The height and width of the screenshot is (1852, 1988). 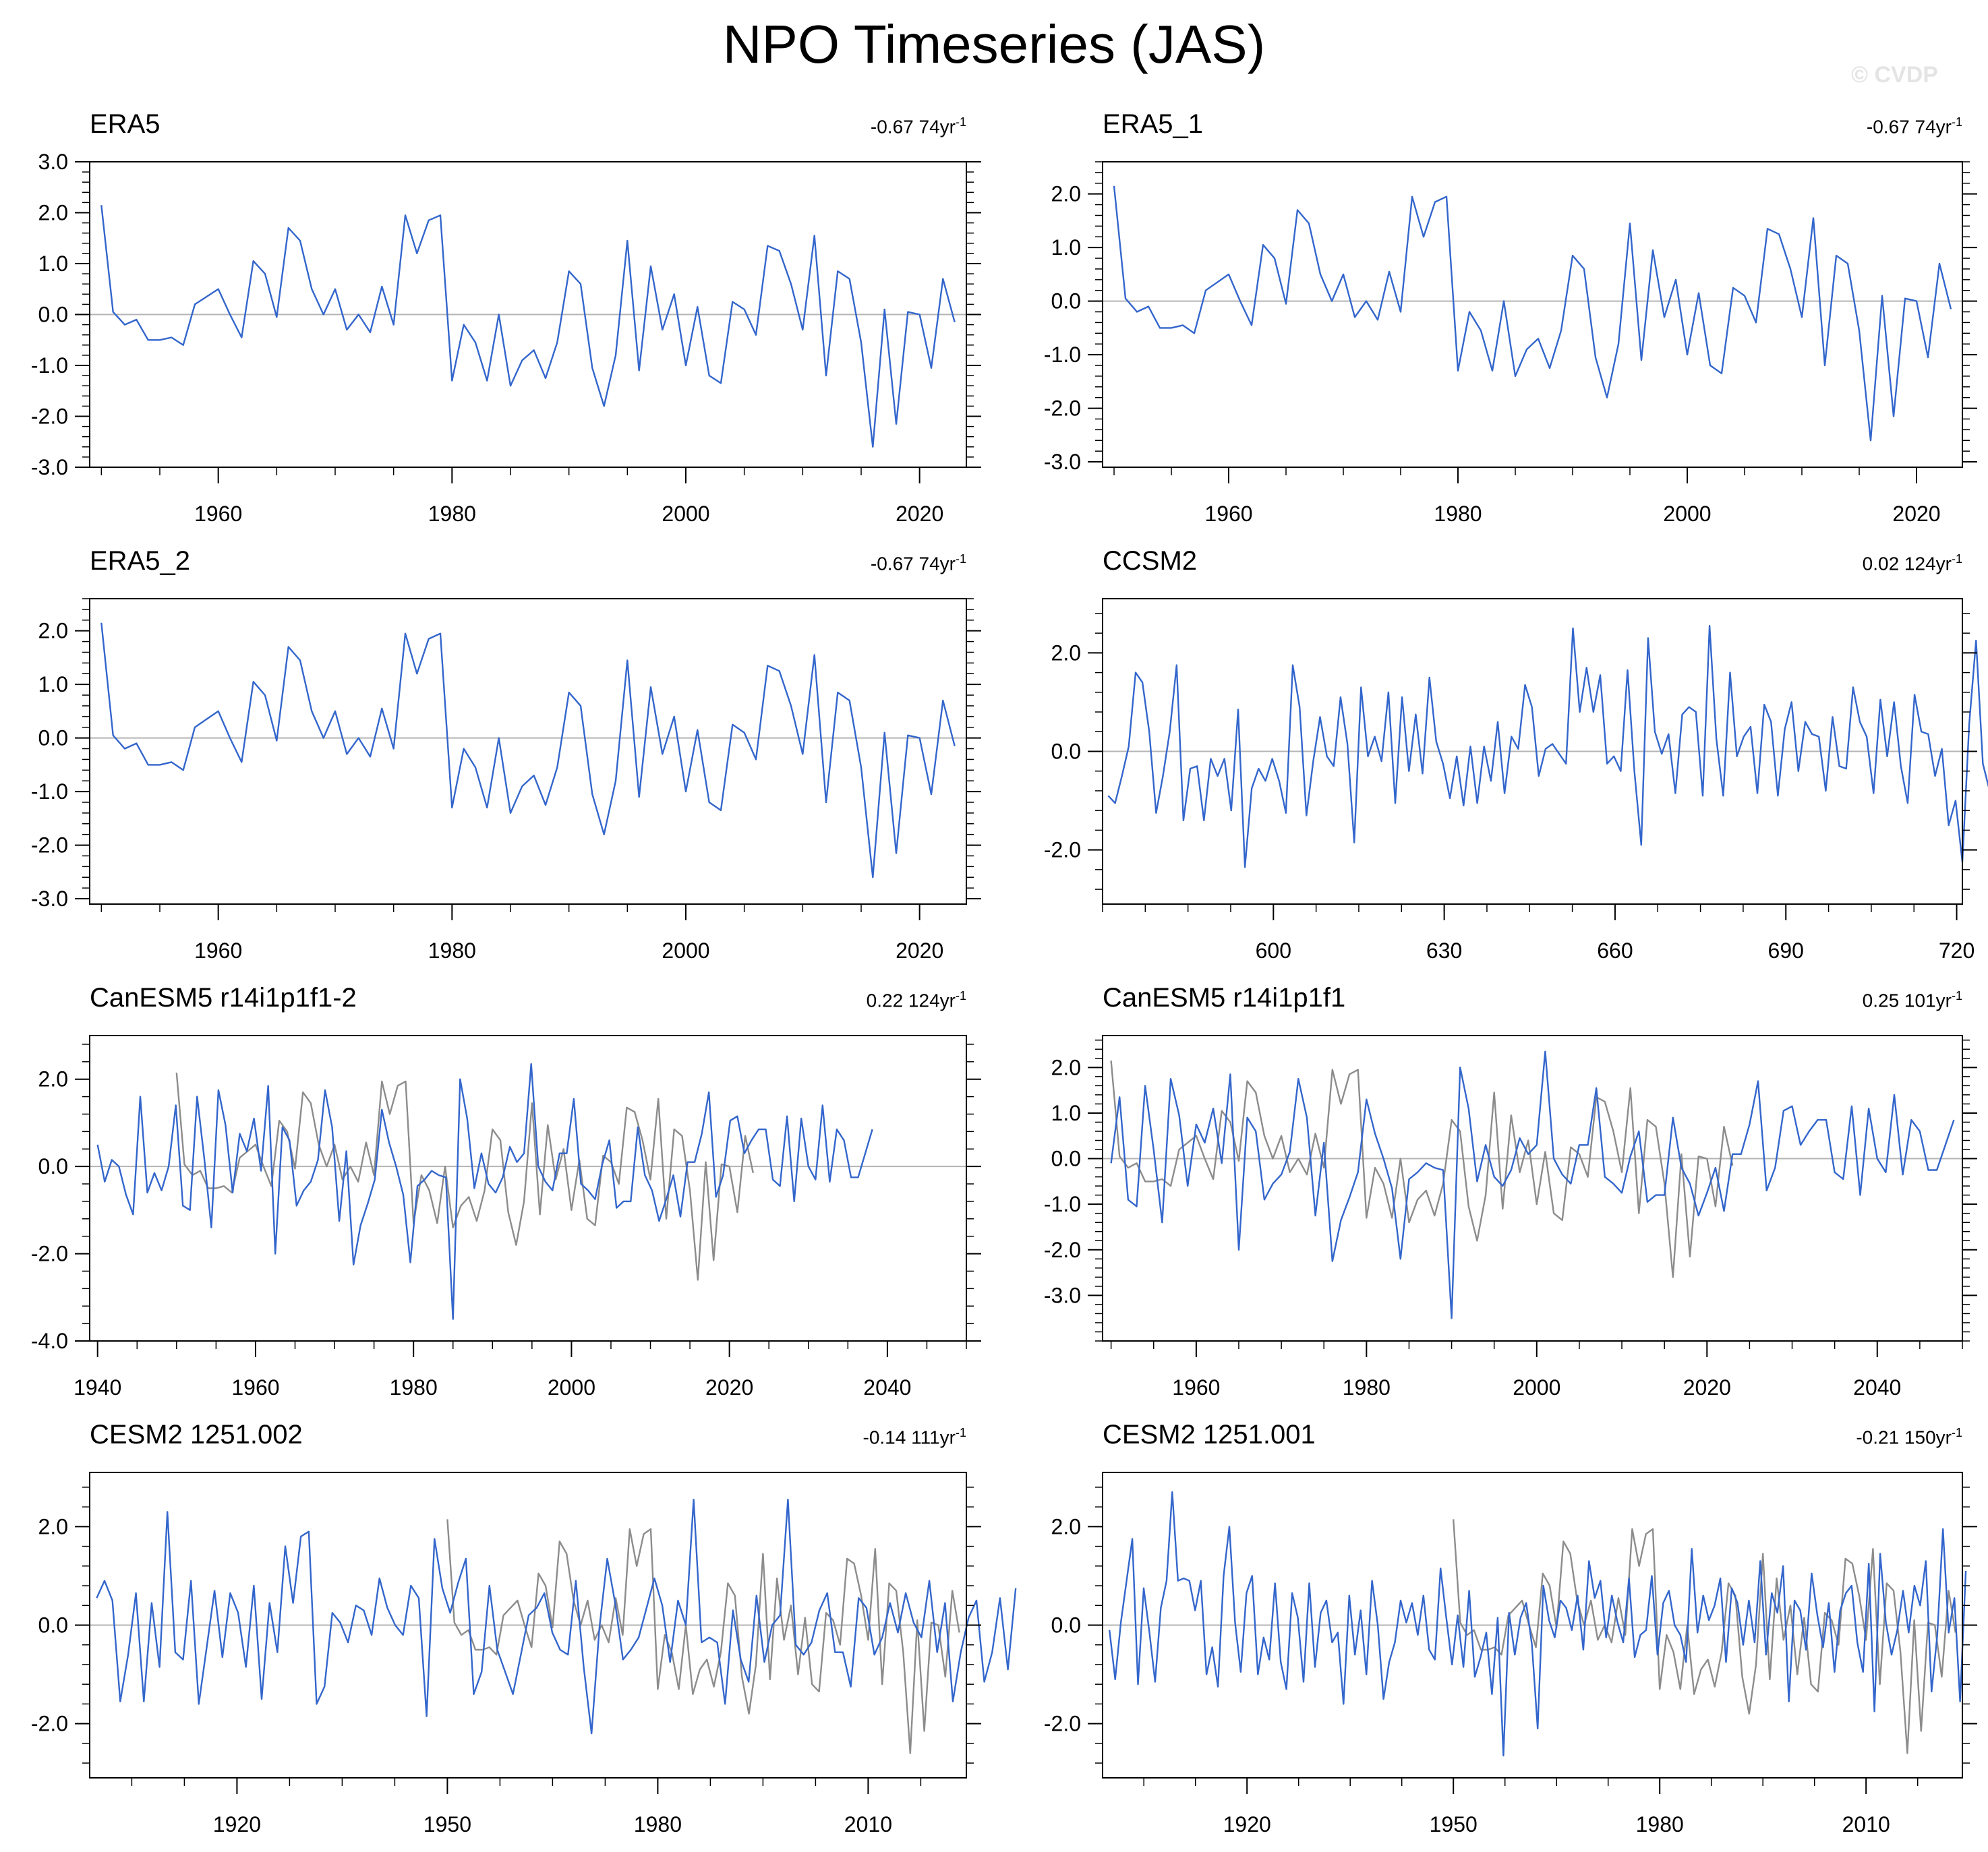 What do you see at coordinates (1894, 75) in the screenshot?
I see `watermark: © CVDP` at bounding box center [1894, 75].